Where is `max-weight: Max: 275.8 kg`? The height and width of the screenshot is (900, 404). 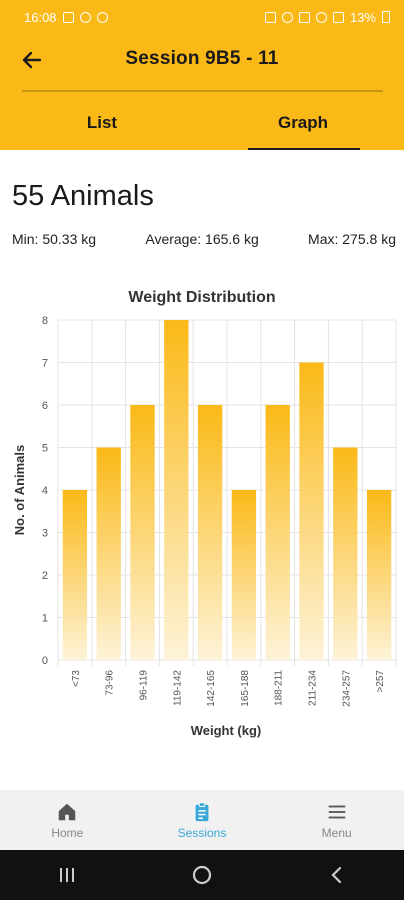 max-weight: Max: 275.8 kg is located at coordinates (352, 239).